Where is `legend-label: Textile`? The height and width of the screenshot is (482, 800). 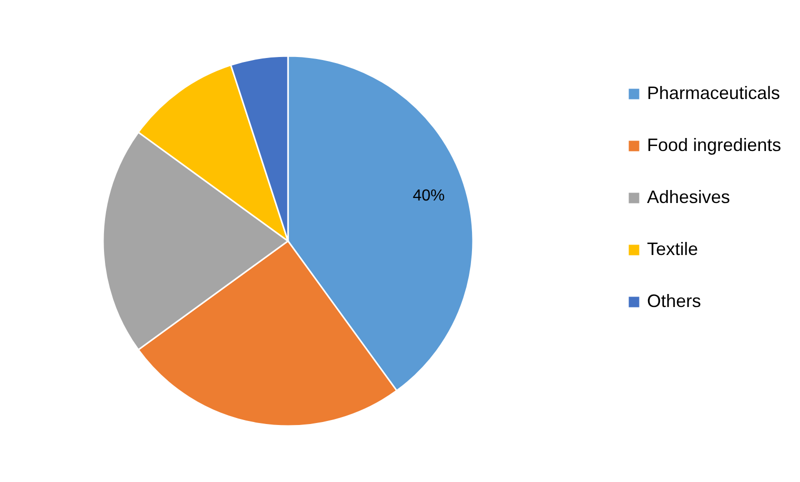
legend-label: Textile is located at coordinates (672, 249).